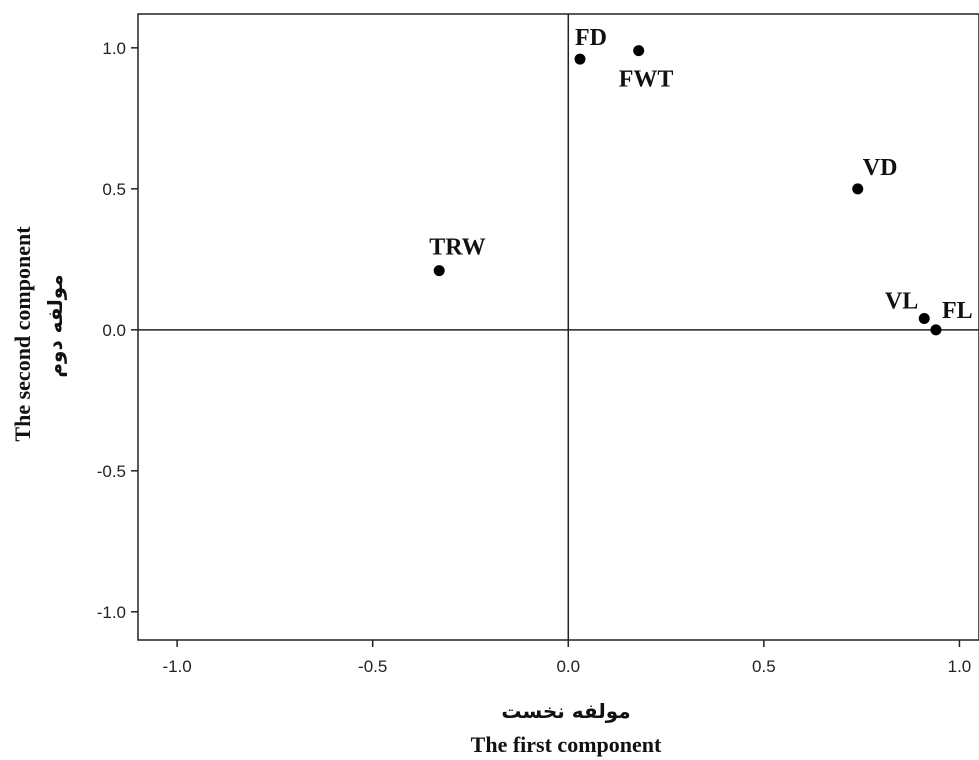 This screenshot has width=979, height=760. Describe the element at coordinates (639, 51) in the screenshot. I see `data-point-fwt` at that location.